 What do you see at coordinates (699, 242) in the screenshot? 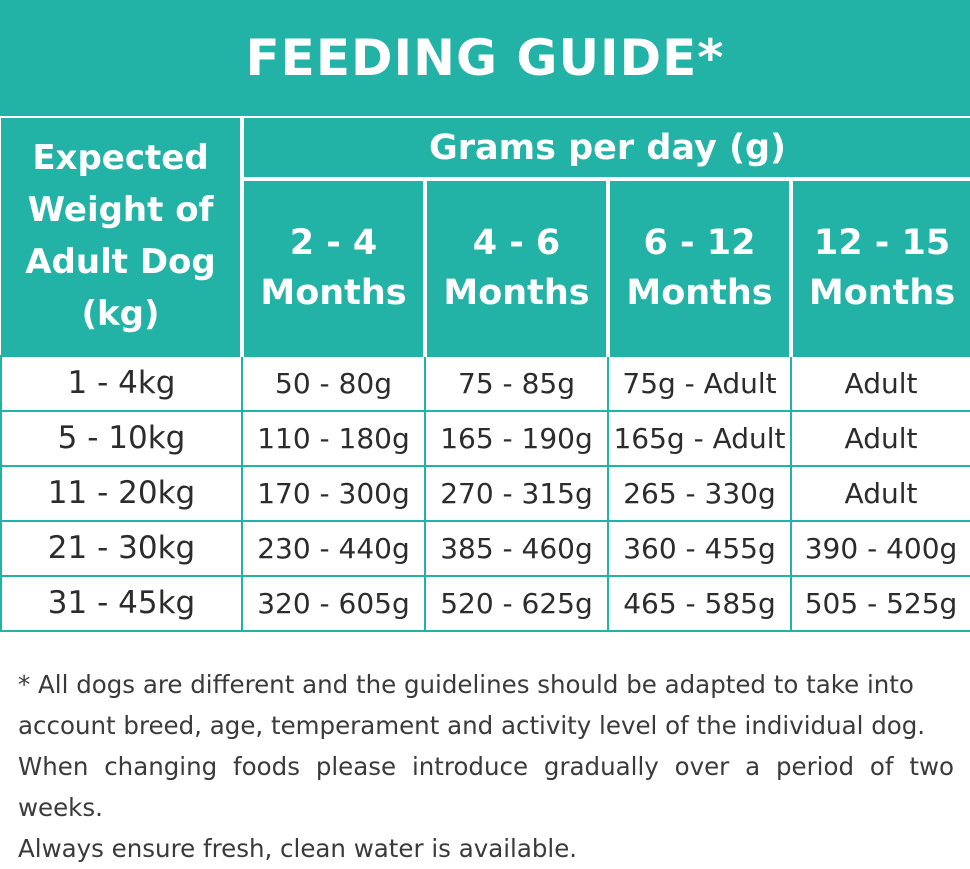
I see `age-range: 6 - 12` at bounding box center [699, 242].